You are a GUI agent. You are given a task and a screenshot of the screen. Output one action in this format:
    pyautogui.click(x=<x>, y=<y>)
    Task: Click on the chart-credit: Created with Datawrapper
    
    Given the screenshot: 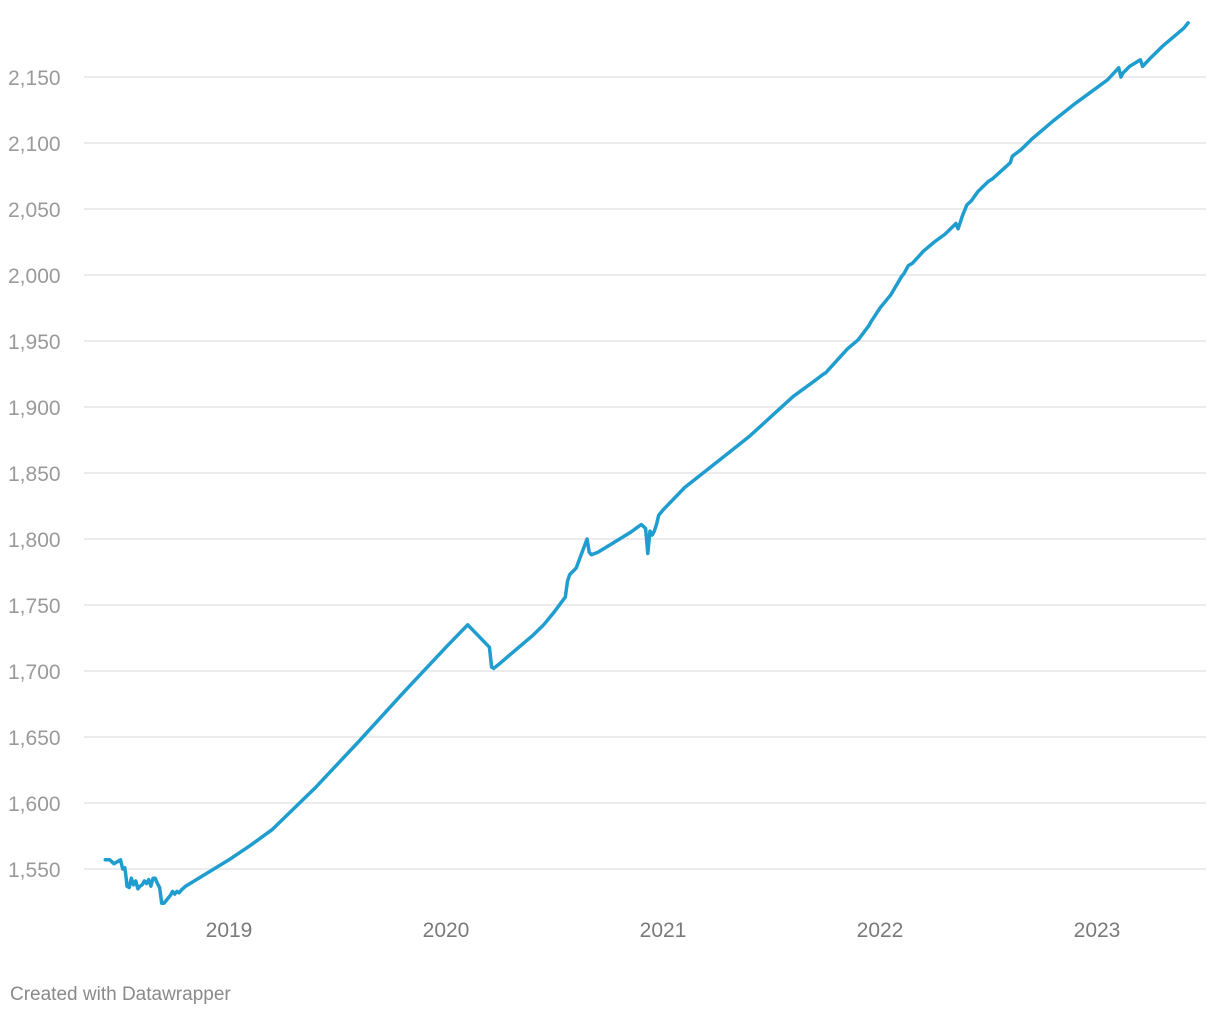 What is the action you would take?
    pyautogui.click(x=120, y=994)
    